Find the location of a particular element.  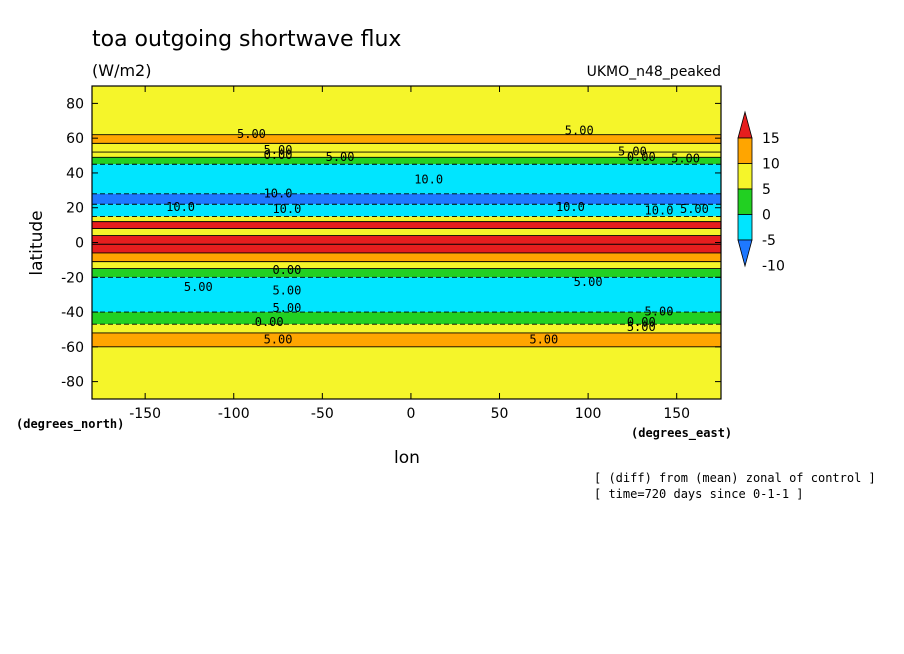

contour-label-19: 5.00 is located at coordinates (659, 312).